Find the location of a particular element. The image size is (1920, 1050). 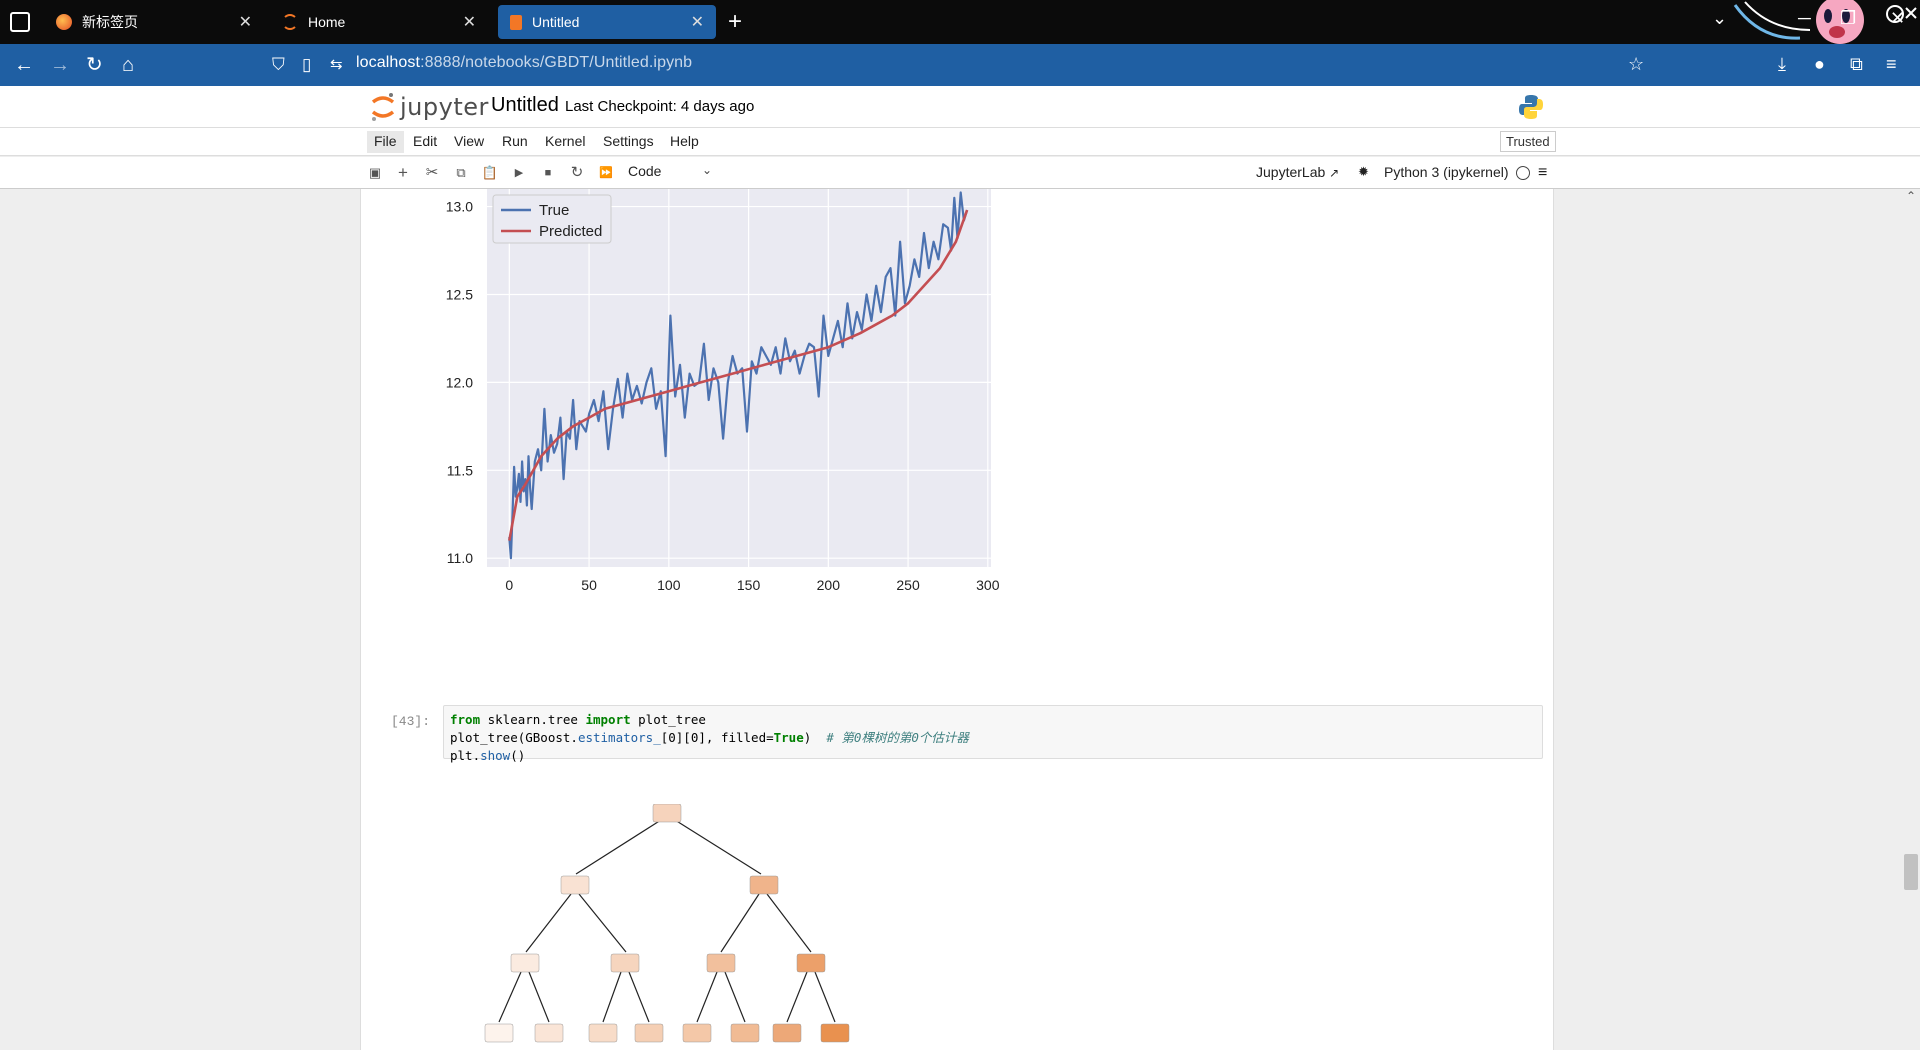

series-line-predicted is located at coordinates (738, 375).